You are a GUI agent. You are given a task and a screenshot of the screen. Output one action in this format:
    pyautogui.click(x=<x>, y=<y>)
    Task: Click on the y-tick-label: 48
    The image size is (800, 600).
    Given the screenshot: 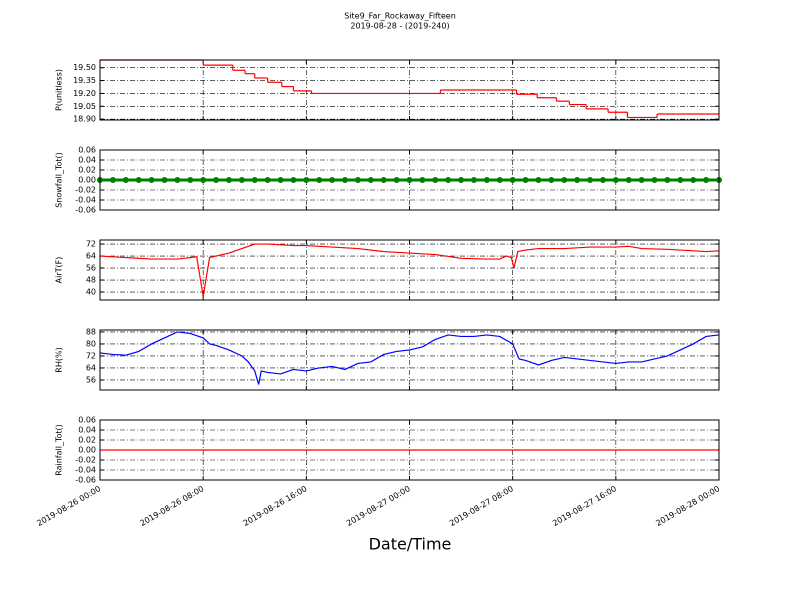 What is the action you would take?
    pyautogui.click(x=91, y=280)
    